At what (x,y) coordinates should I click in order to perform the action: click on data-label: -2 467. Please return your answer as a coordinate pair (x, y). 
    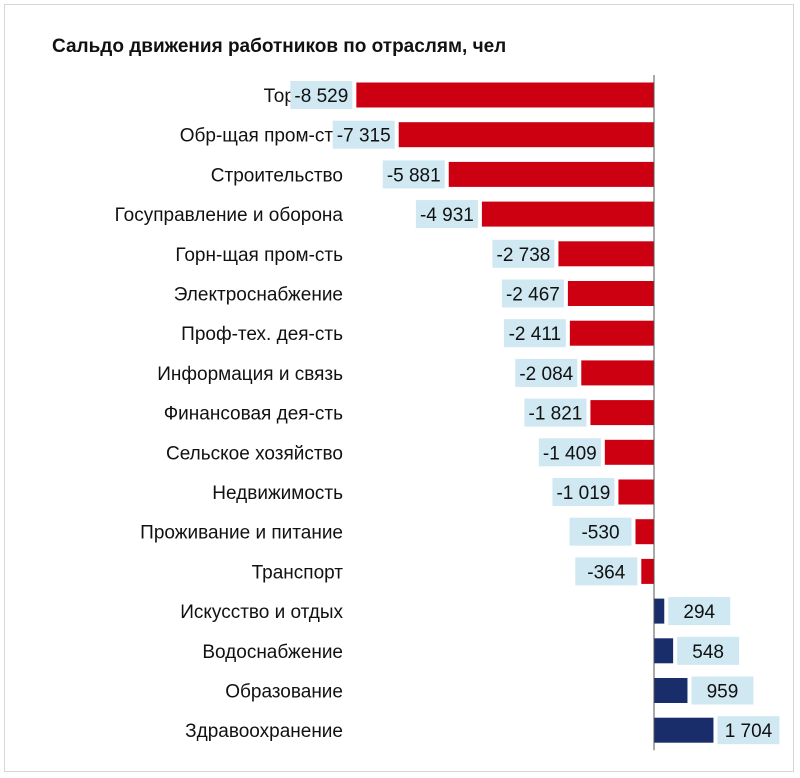
    Looking at the image, I should click on (533, 295).